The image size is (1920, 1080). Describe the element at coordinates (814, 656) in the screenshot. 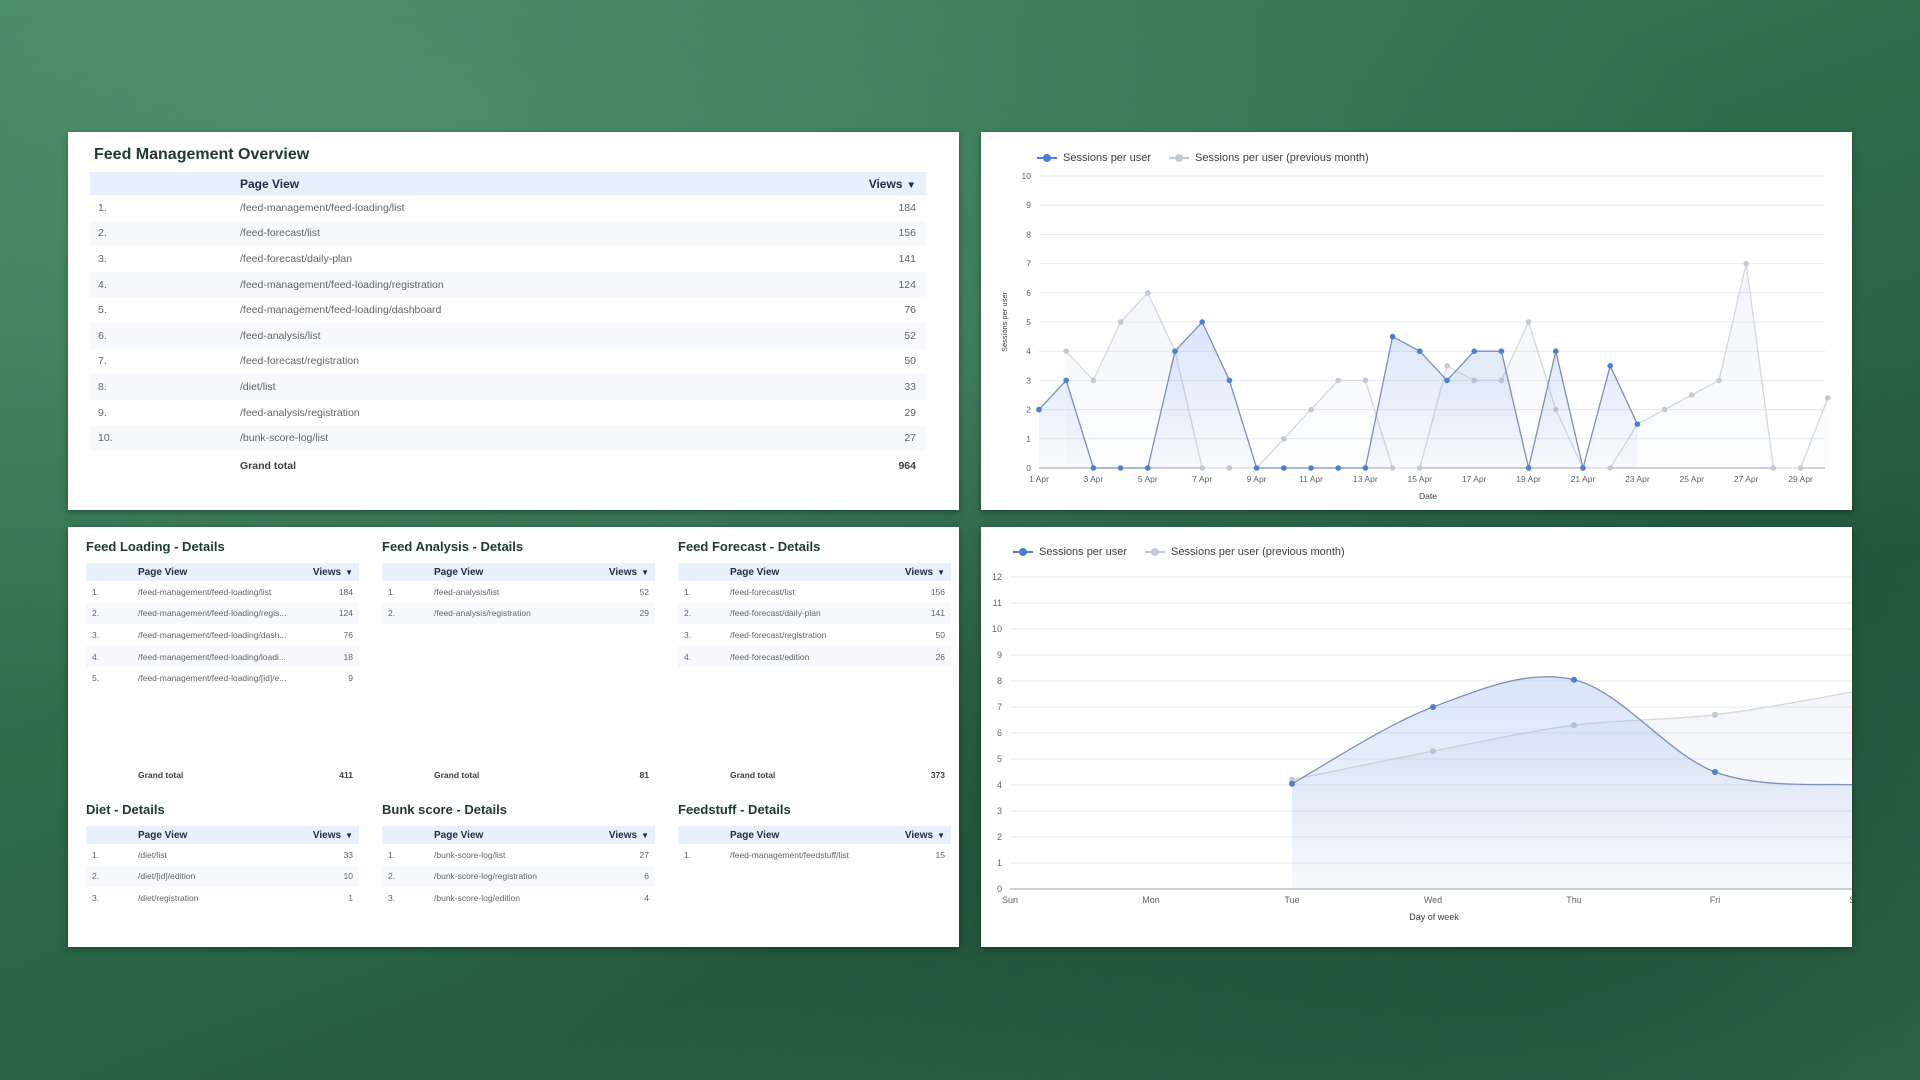

I see `table-row: 4. /feed-forecast/edition 26` at that location.